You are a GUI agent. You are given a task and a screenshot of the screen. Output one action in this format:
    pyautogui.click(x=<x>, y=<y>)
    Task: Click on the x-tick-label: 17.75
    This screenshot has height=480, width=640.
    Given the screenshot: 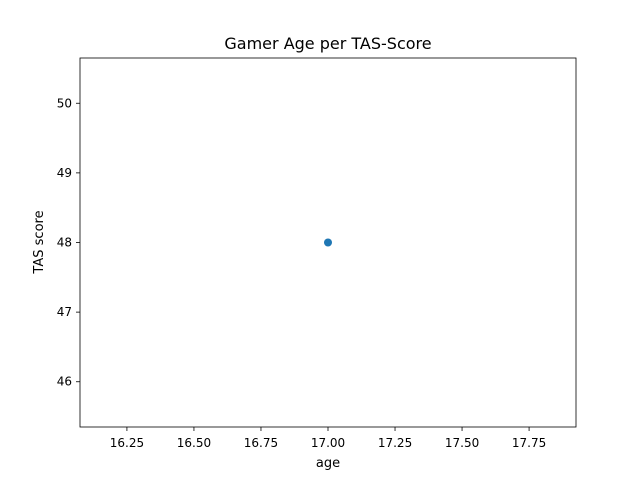 What is the action you would take?
    pyautogui.click(x=529, y=443)
    